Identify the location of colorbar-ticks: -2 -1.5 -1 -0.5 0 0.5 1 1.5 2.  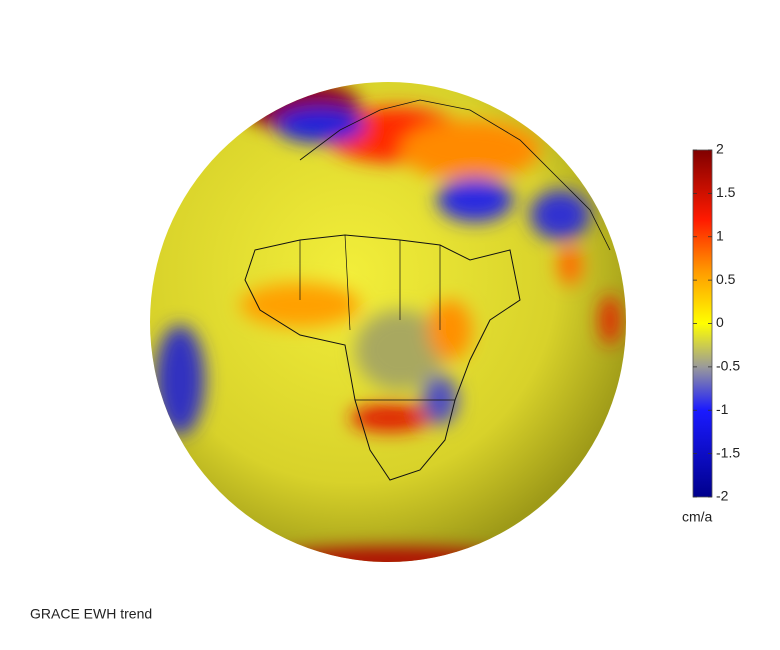
(716, 322).